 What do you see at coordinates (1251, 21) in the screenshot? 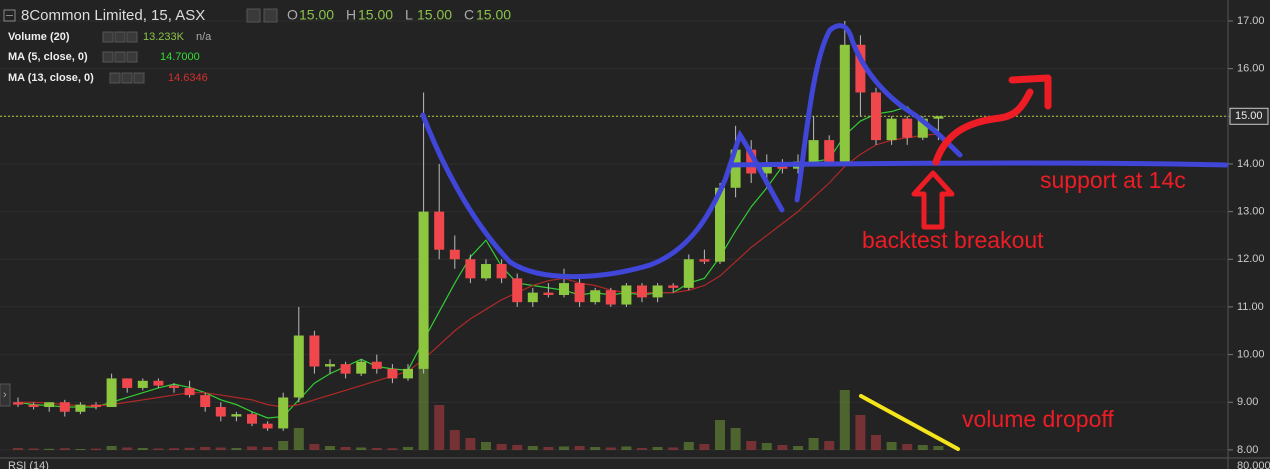
I see `y-tick-label: 17.00` at bounding box center [1251, 21].